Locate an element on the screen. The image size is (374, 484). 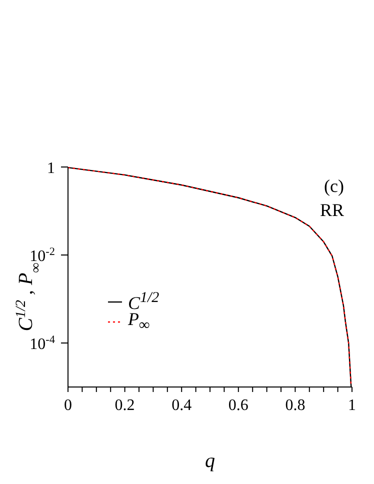
x-tick-label: 0.2 is located at coordinates (124, 405).